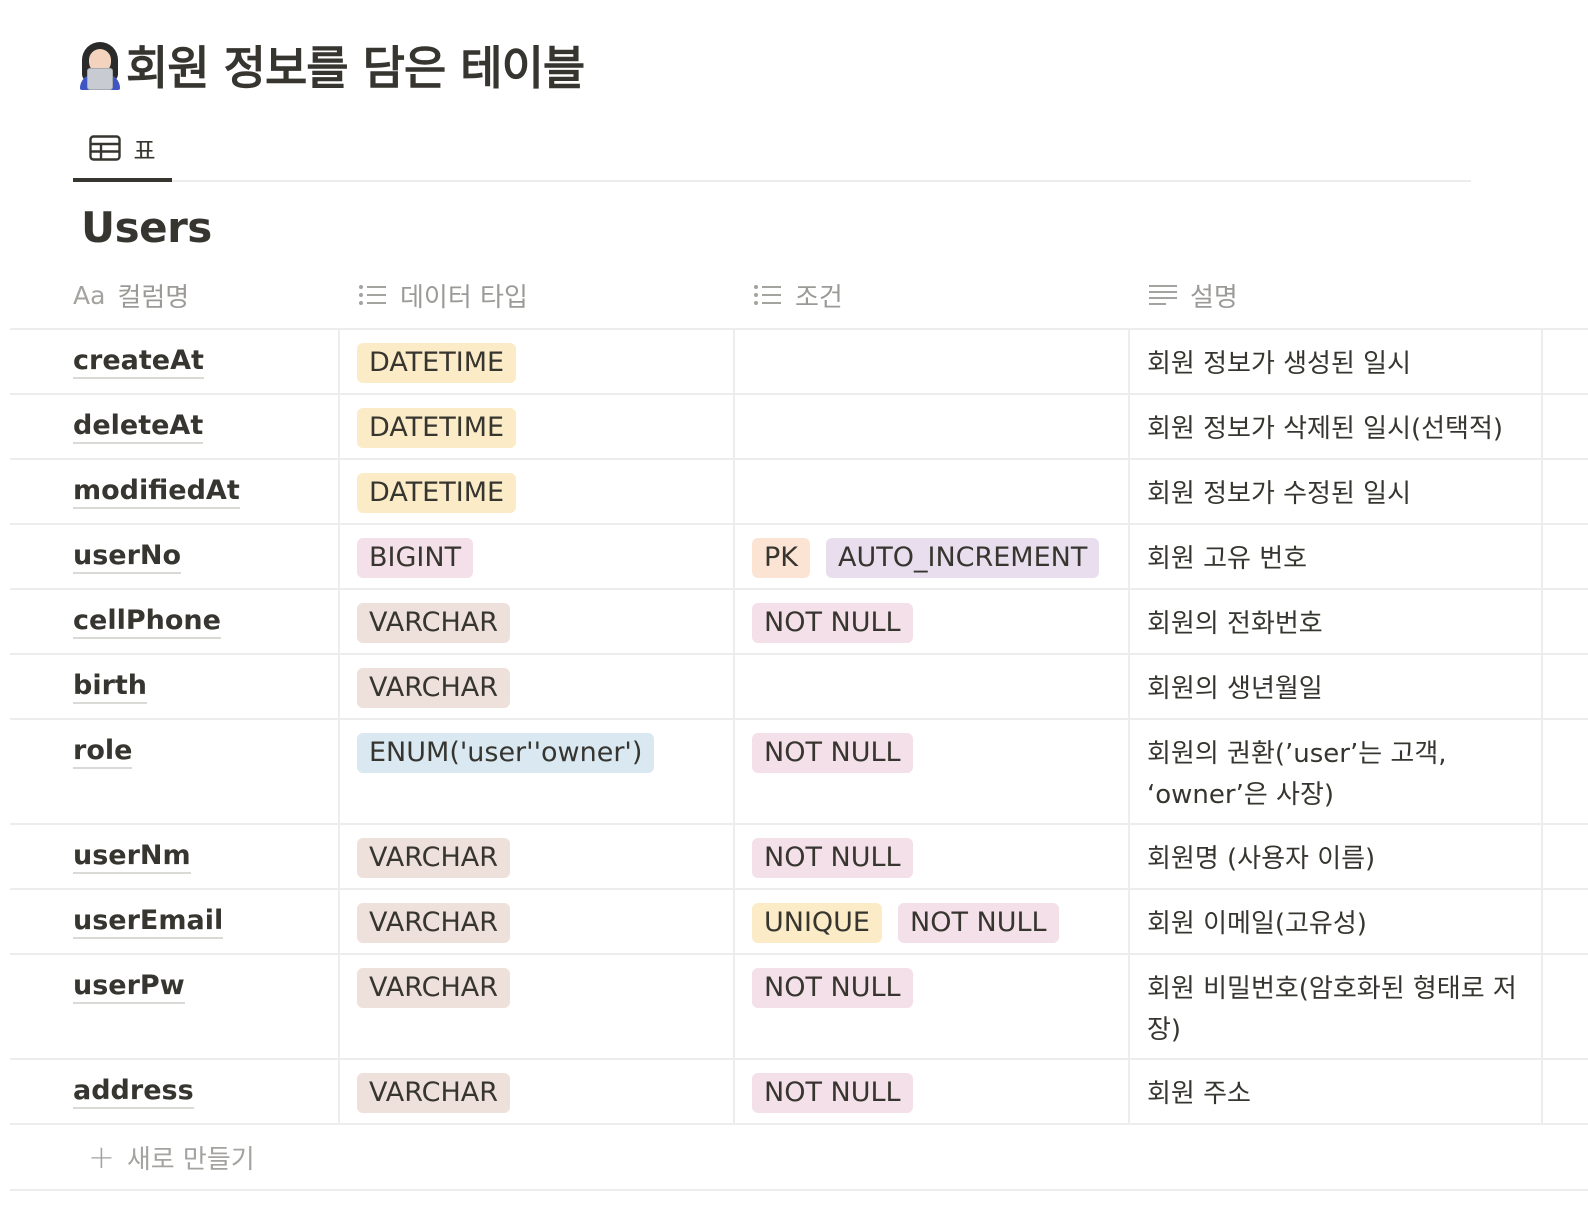  Describe the element at coordinates (506, 753) in the screenshot. I see `type-tag: ENUM('user''owner')` at that location.